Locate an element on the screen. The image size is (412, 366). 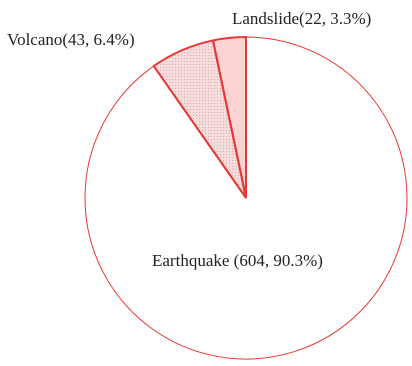
label-landslide: Landslide(22, 3.3%) is located at coordinates (301, 18).